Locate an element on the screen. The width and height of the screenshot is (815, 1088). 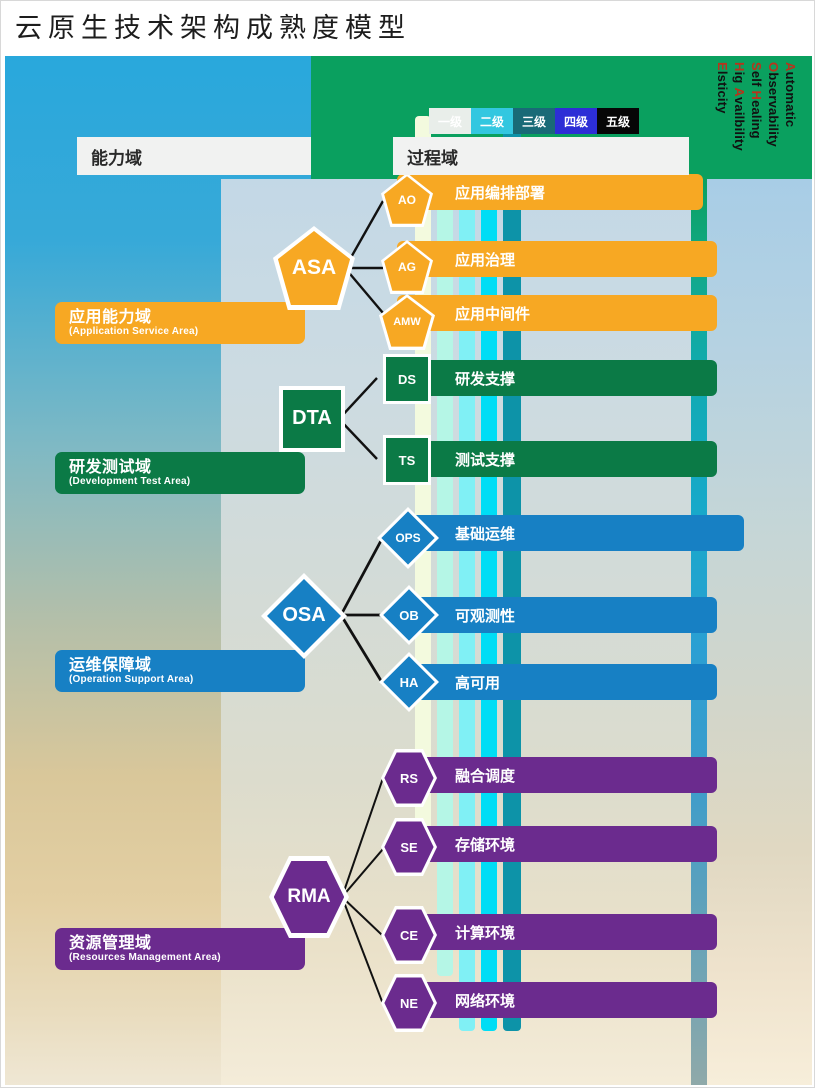
domain-abbr: OSA is located at coordinates (304, 616).